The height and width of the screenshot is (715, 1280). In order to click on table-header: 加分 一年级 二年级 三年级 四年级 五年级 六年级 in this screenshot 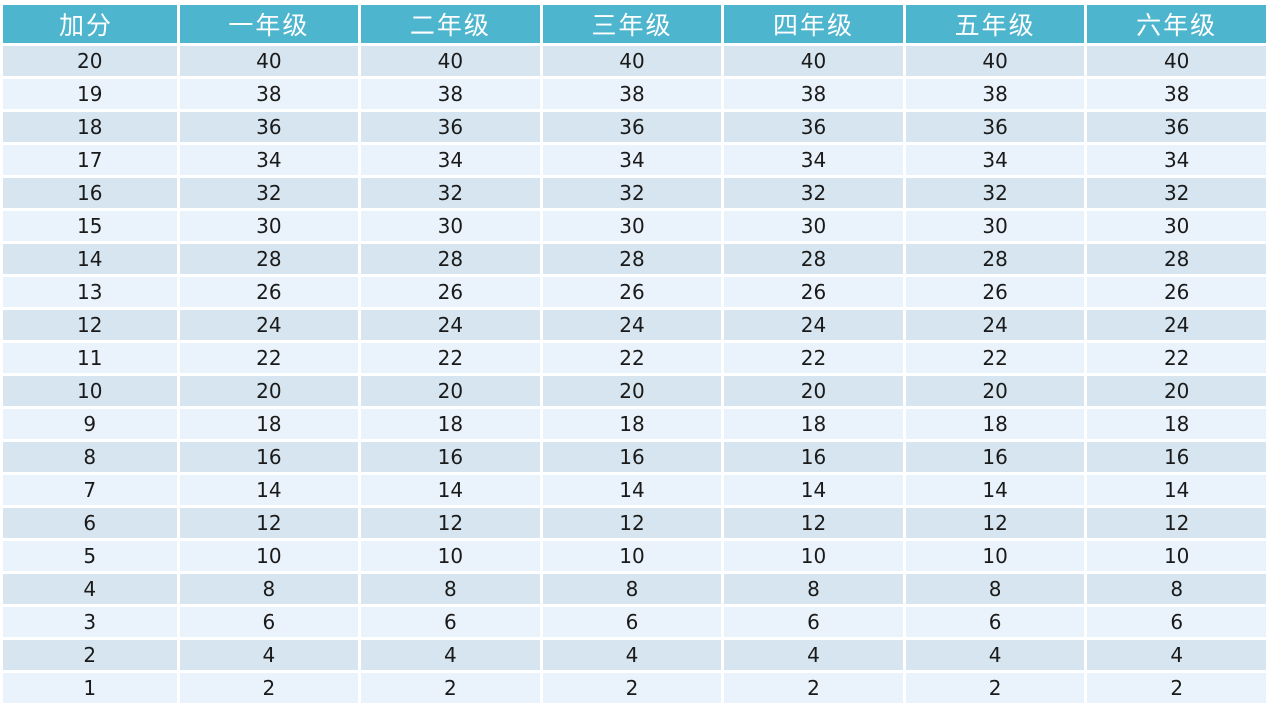, I will do `click(634, 24)`.